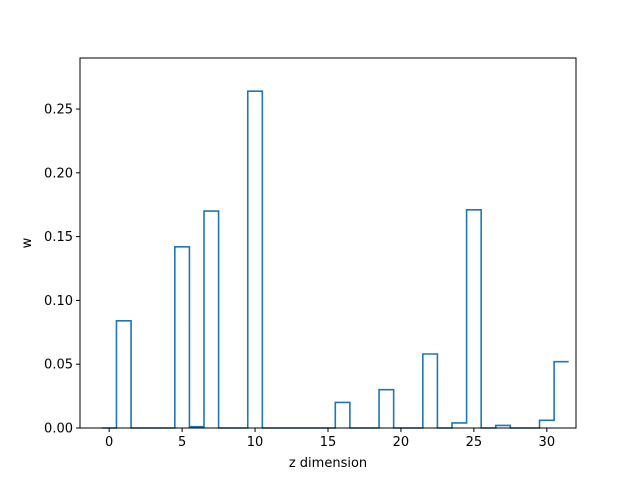  Describe the element at coordinates (27, 242) in the screenshot. I see `y-axis-label: w` at that location.